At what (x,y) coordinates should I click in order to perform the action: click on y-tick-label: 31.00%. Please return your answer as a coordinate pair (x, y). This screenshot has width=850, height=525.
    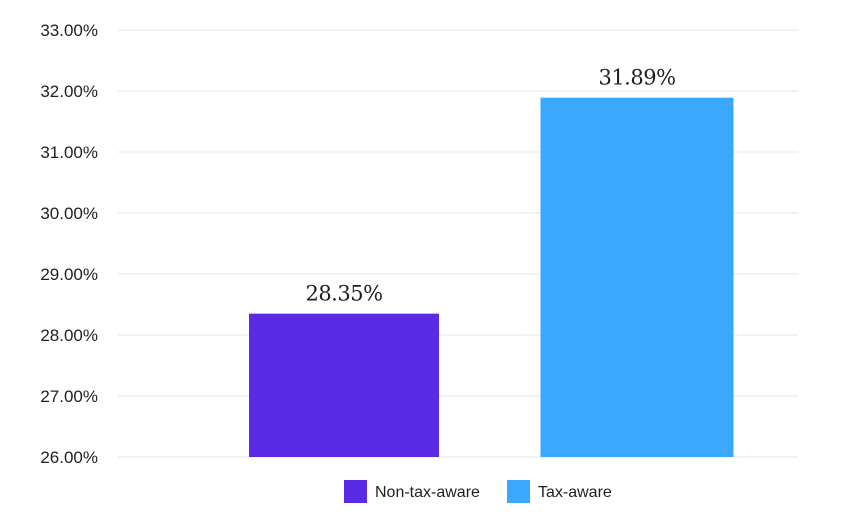
    Looking at the image, I should click on (69, 152).